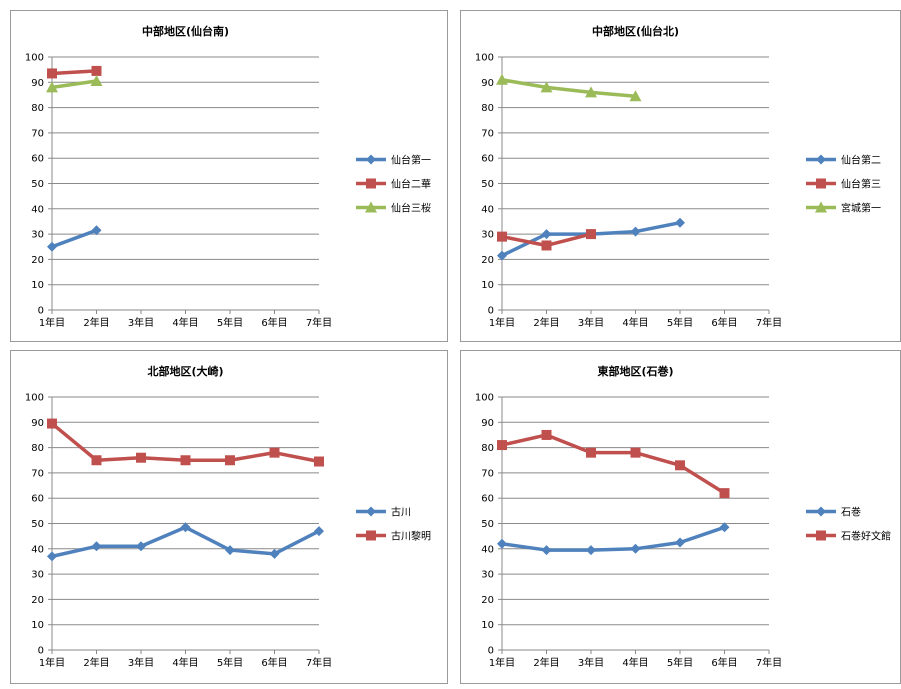 This screenshot has width=901, height=689. Describe the element at coordinates (861, 184) in the screenshot. I see `legend-label: 仙台第三` at that location.